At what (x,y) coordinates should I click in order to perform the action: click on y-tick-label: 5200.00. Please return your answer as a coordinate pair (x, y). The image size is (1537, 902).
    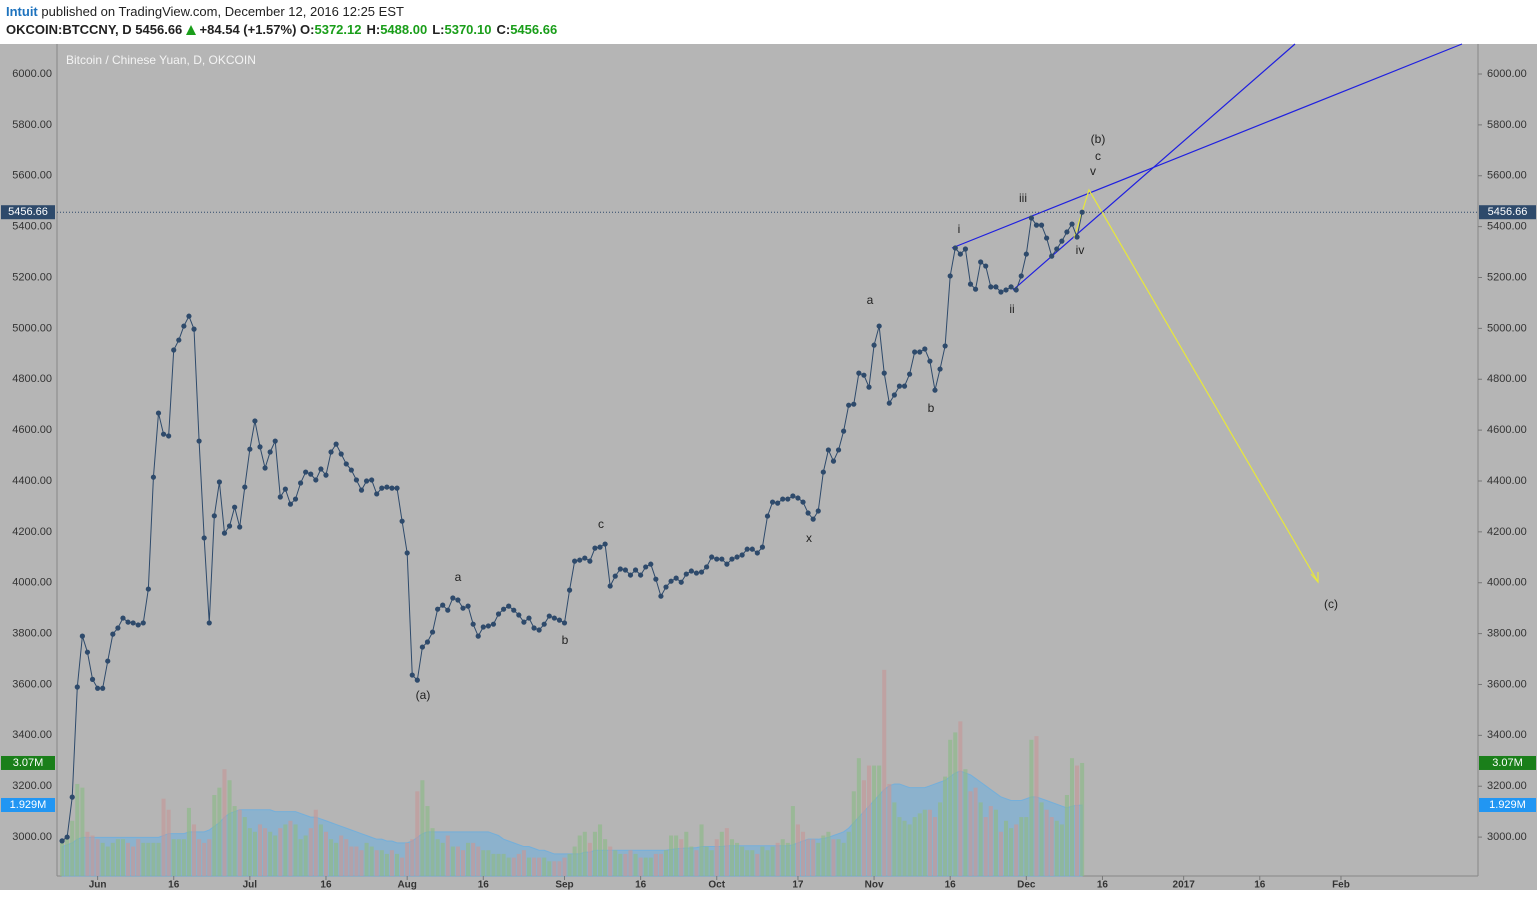
    Looking at the image, I should click on (32, 277).